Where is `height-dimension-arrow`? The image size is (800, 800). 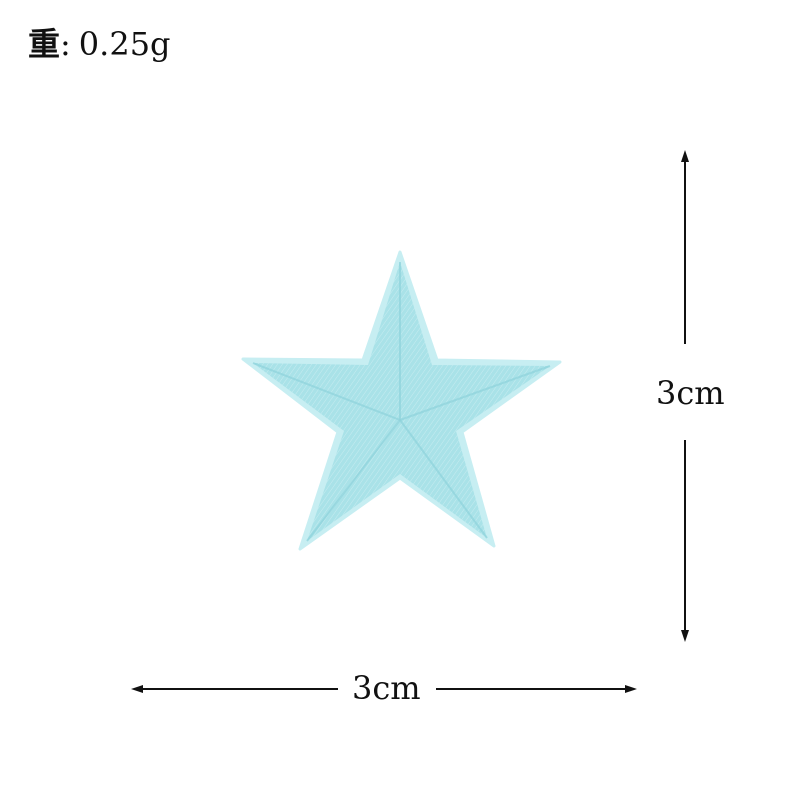
height-dimension-arrow is located at coordinates (685, 396).